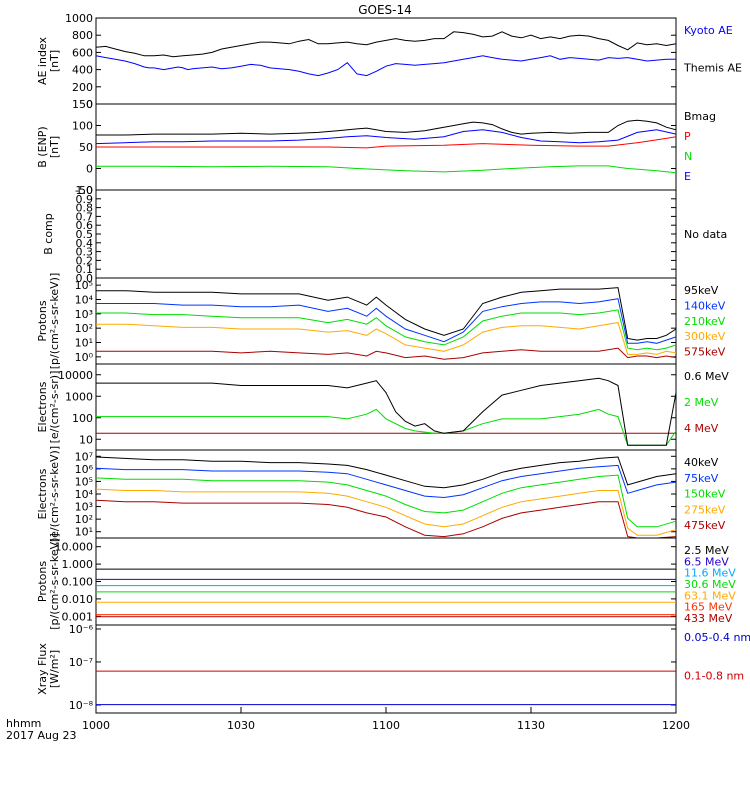 This screenshot has height=800, width=750. Describe the element at coordinates (23, 723) in the screenshot. I see `footer-line1: hhmm` at that location.